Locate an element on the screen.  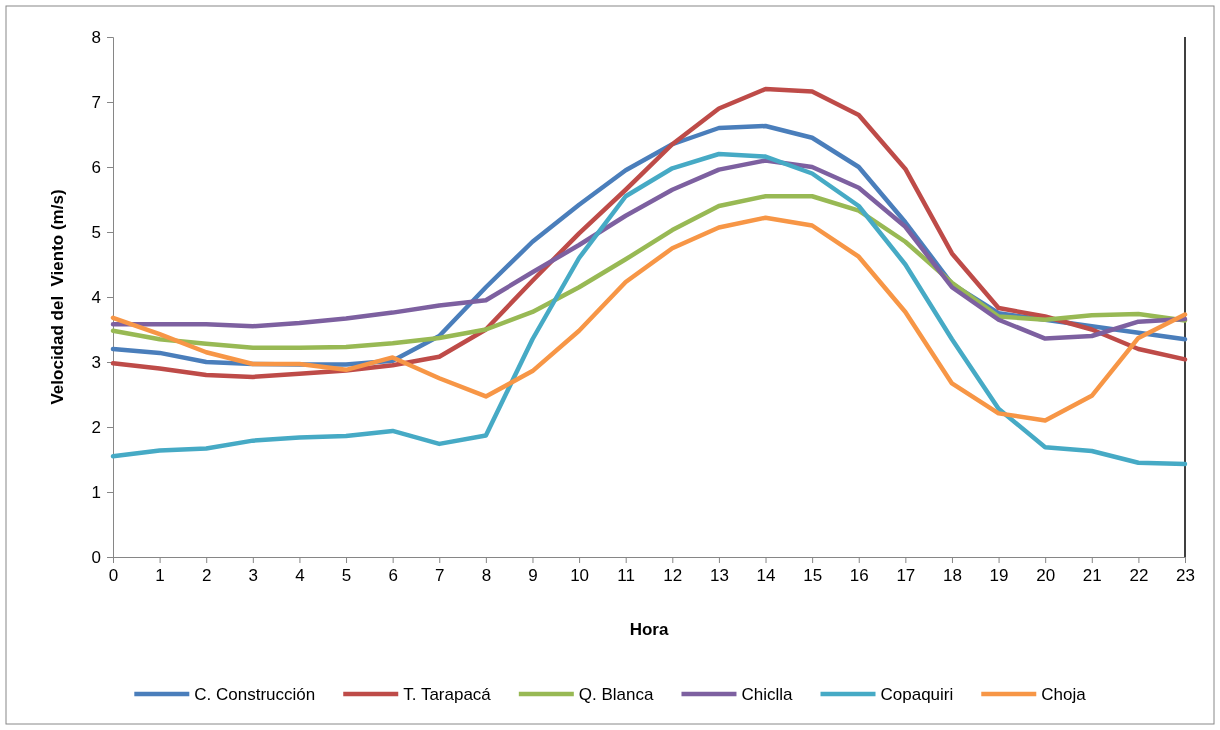
legend-label: Chiclla is located at coordinates (767, 694).